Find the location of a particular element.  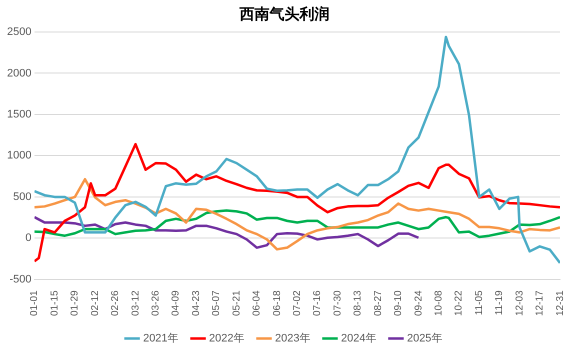

x-tick-label: 03-12 is located at coordinates (136, 303).